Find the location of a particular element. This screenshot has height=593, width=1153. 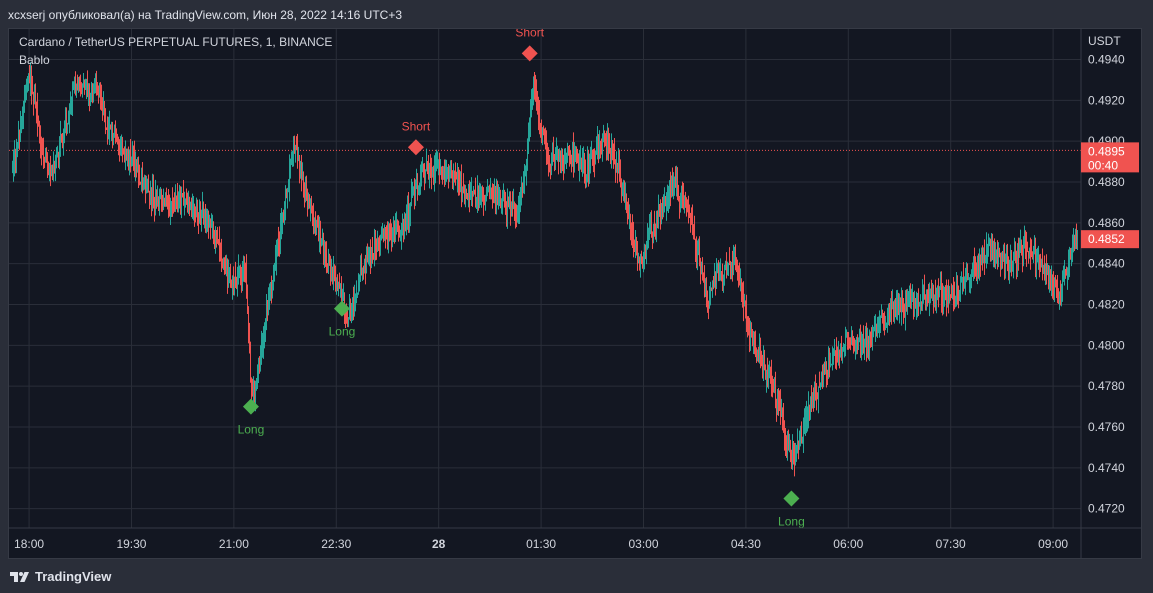

close-price-value: 0.4852 is located at coordinates (1106, 239).